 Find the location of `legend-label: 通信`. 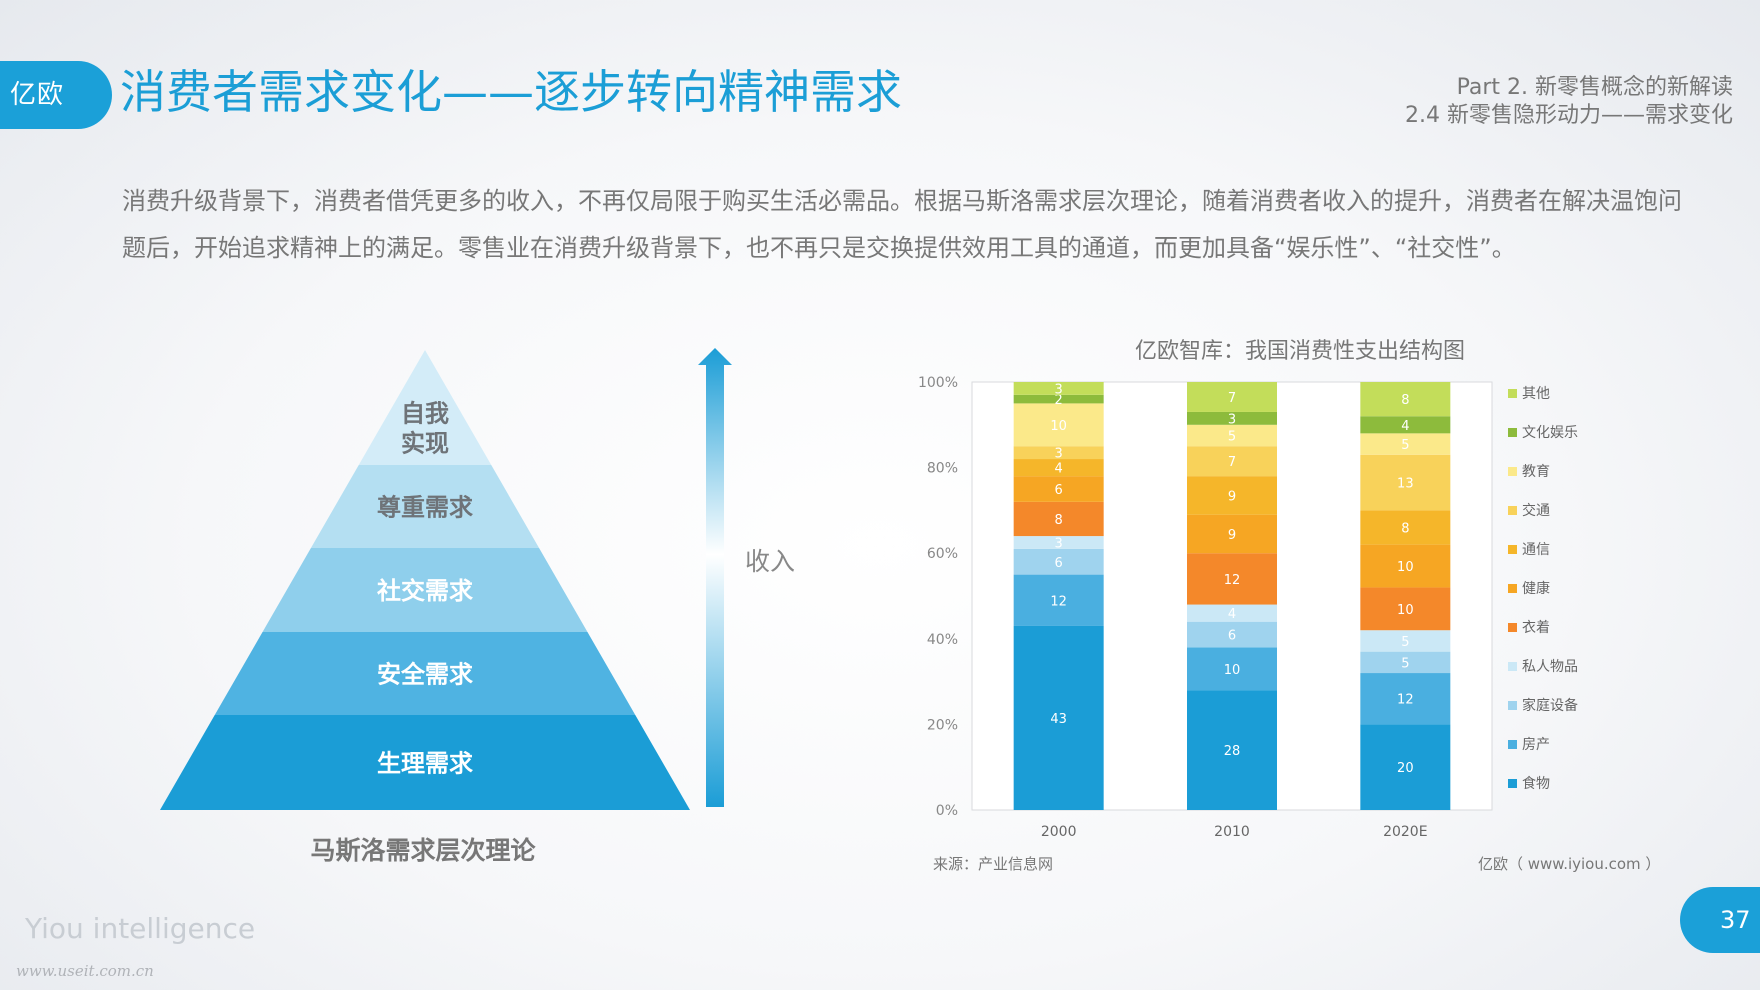

legend-label: 通信 is located at coordinates (1536, 550).